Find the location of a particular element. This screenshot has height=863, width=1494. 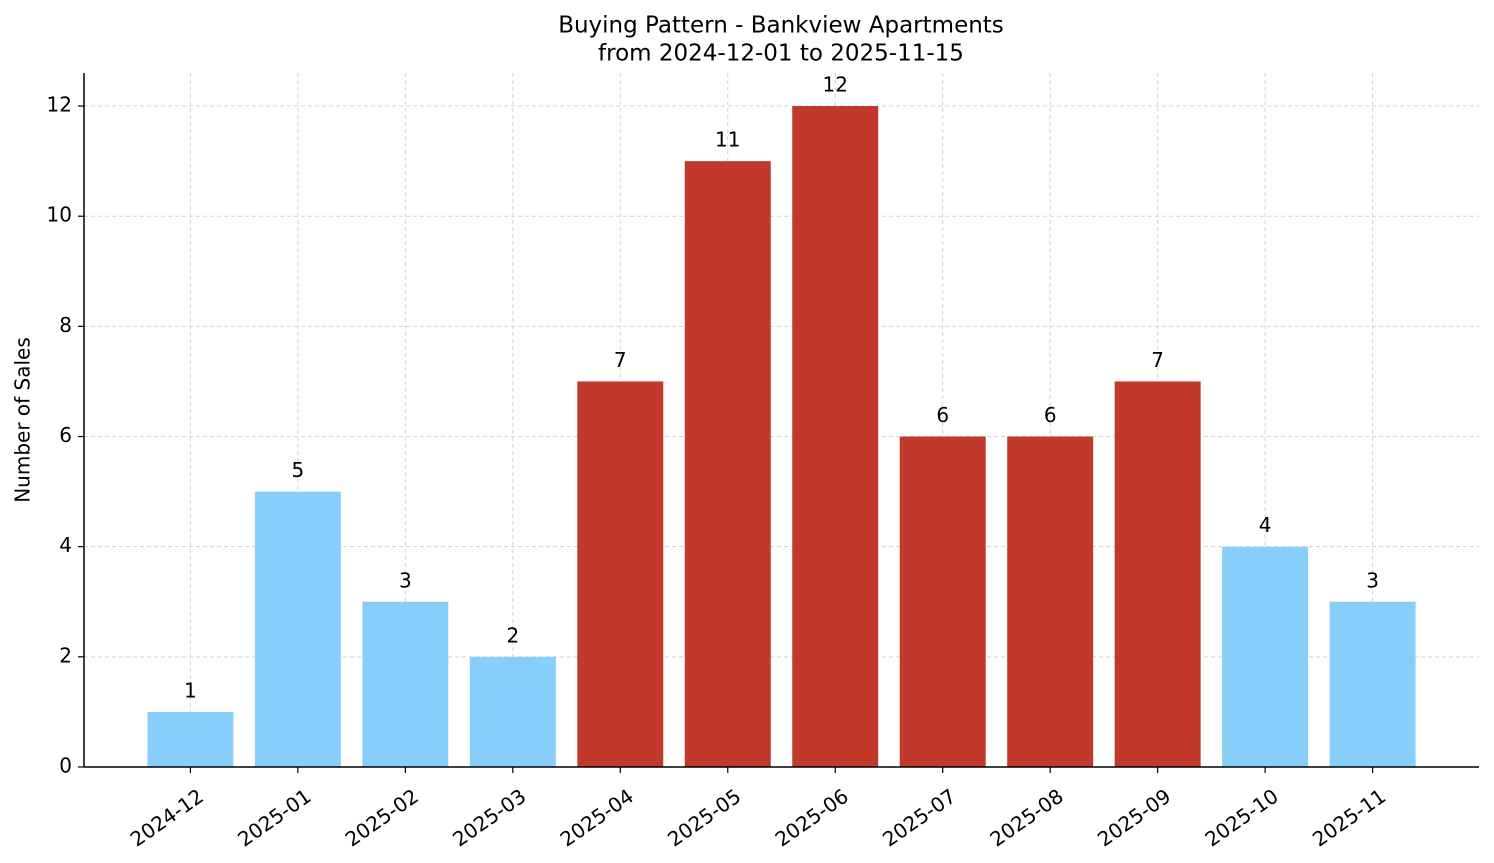

x-tick-label: 2025-07 is located at coordinates (919, 818).